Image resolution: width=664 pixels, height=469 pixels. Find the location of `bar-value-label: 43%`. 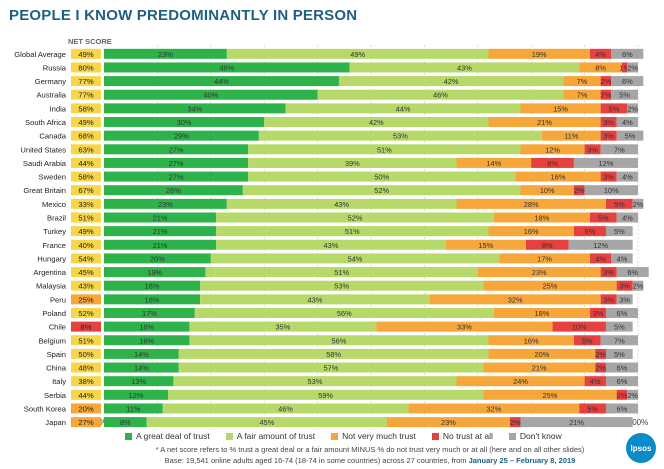

bar-value-label: 43% is located at coordinates (331, 245).